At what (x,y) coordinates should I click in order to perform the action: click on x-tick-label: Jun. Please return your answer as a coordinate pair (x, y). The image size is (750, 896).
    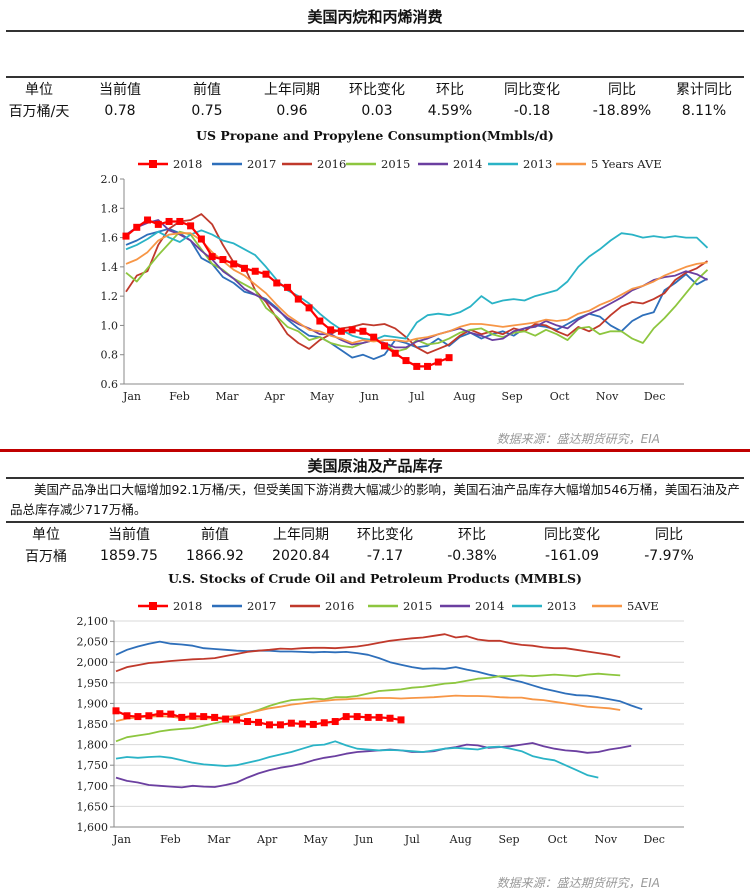
    Looking at the image, I should click on (369, 396).